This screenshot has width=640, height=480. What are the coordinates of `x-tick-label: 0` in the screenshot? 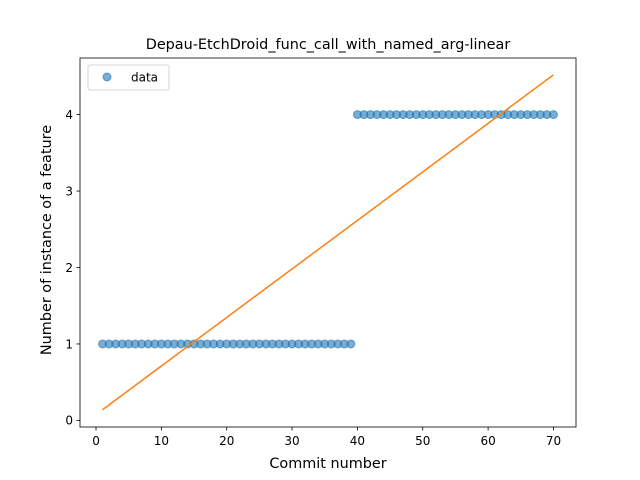 It's located at (96, 441).